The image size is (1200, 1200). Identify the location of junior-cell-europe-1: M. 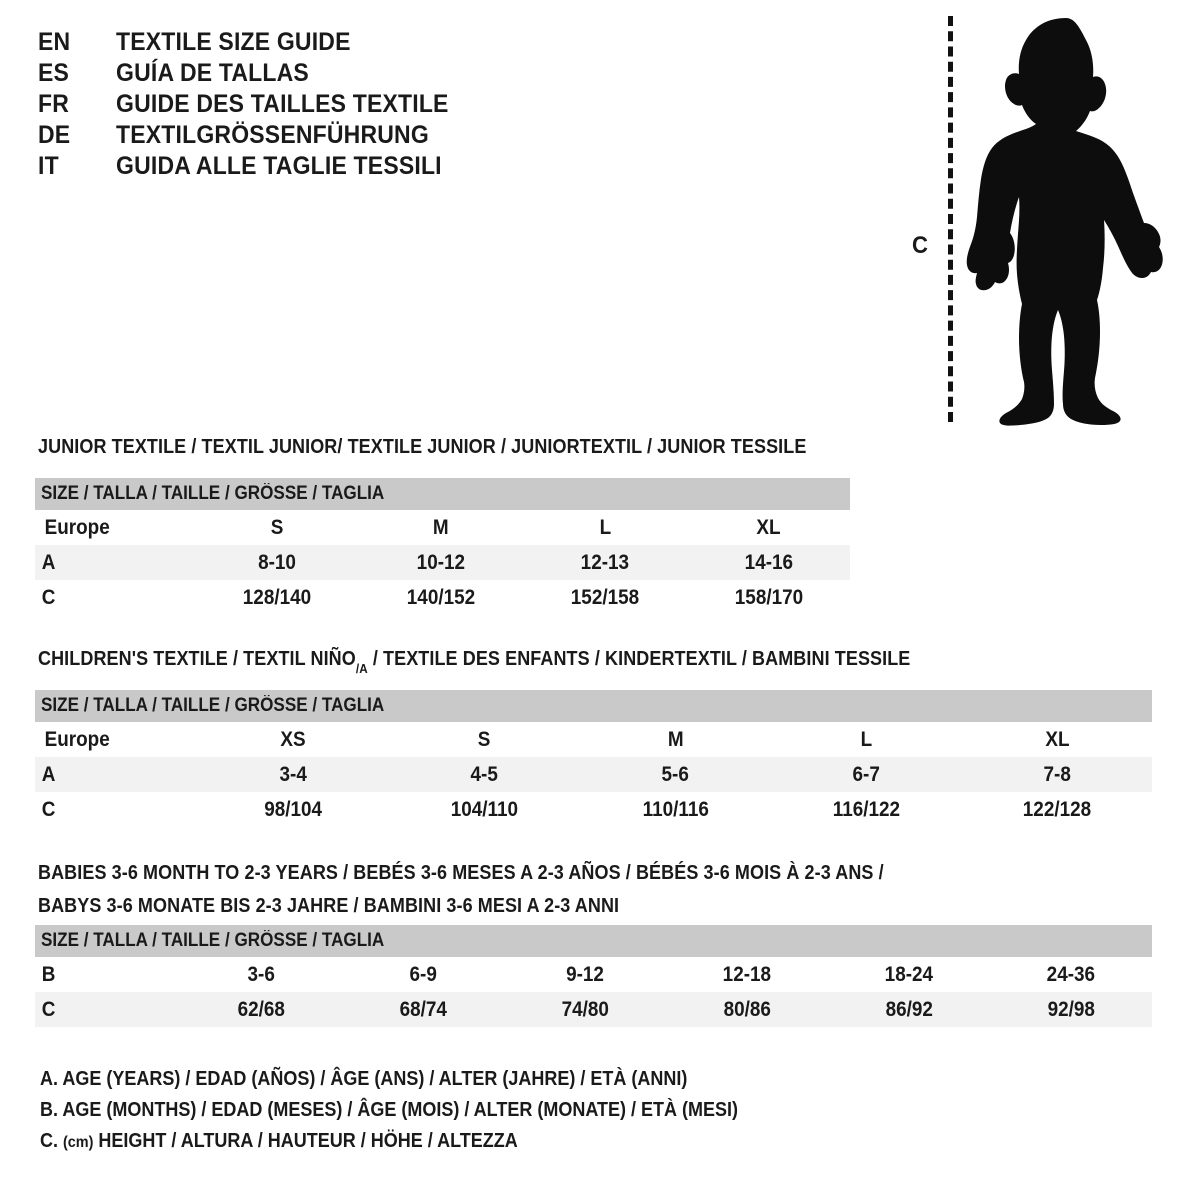
(441, 527).